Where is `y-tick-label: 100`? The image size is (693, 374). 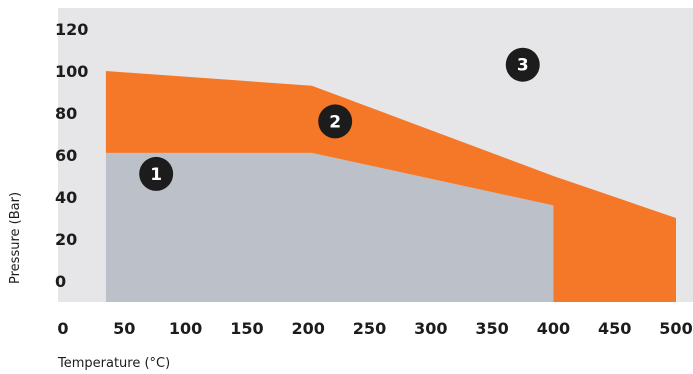 y-tick-label: 100 is located at coordinates (71, 71).